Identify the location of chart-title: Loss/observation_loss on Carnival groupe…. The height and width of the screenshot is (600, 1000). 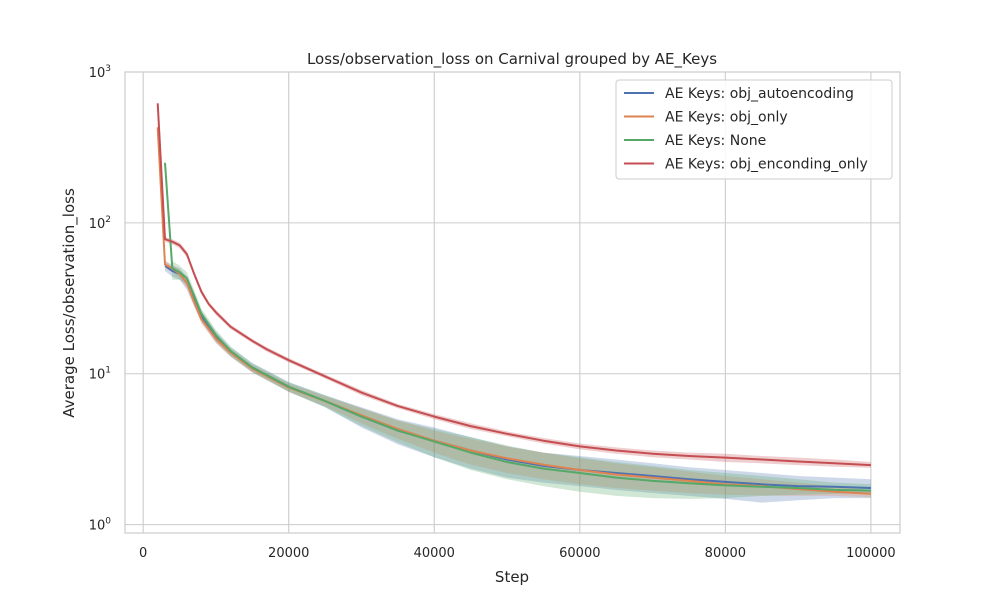
(512, 59).